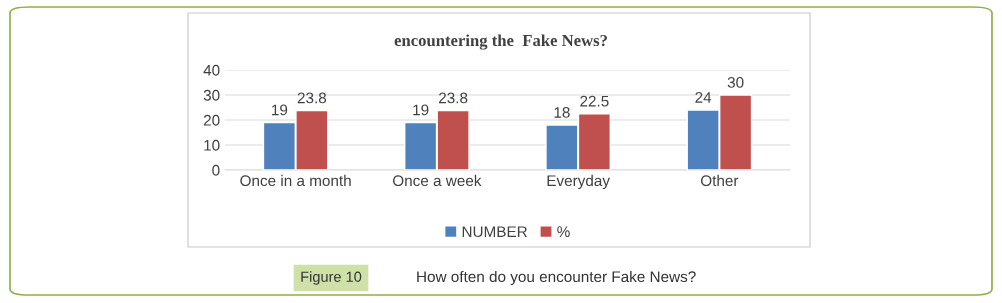  I want to click on data-label: 24, so click(703, 97).